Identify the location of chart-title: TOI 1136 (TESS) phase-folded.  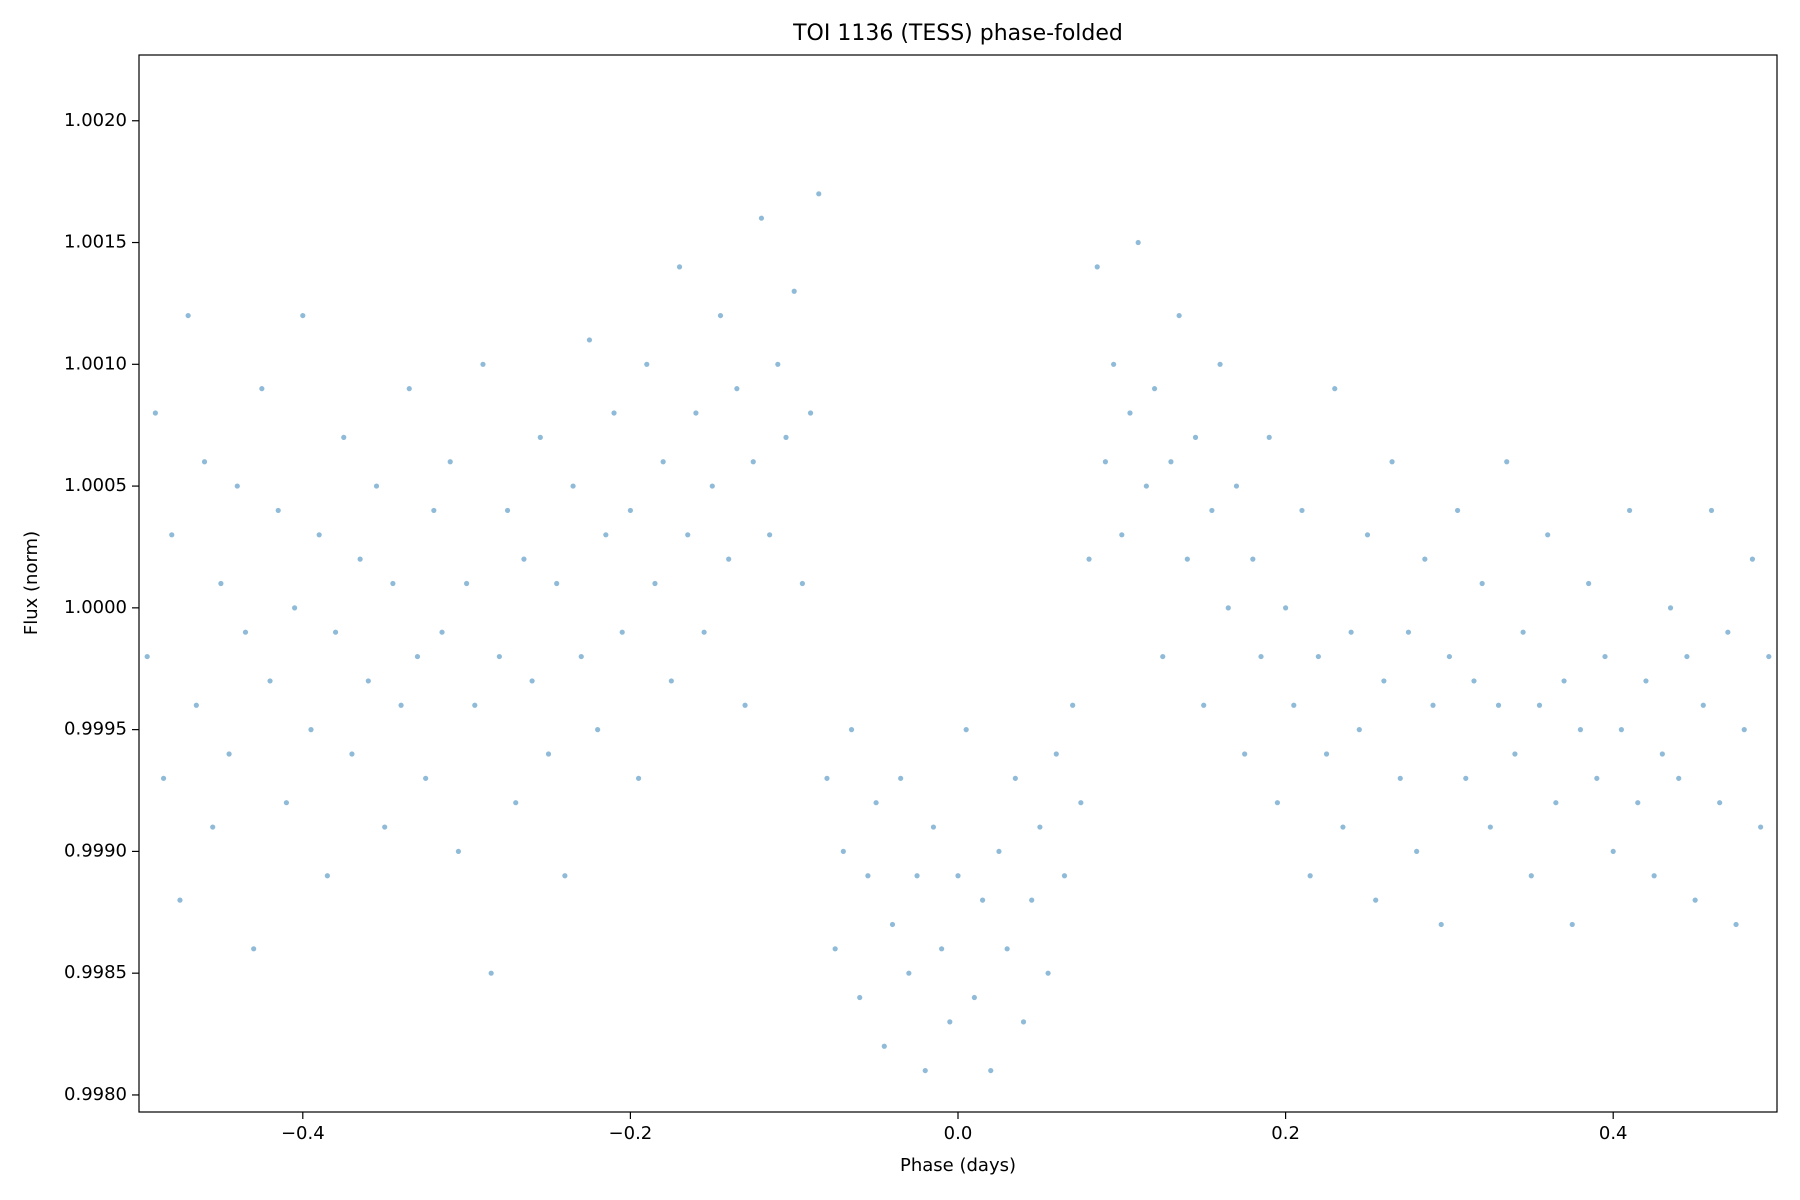
(957, 33).